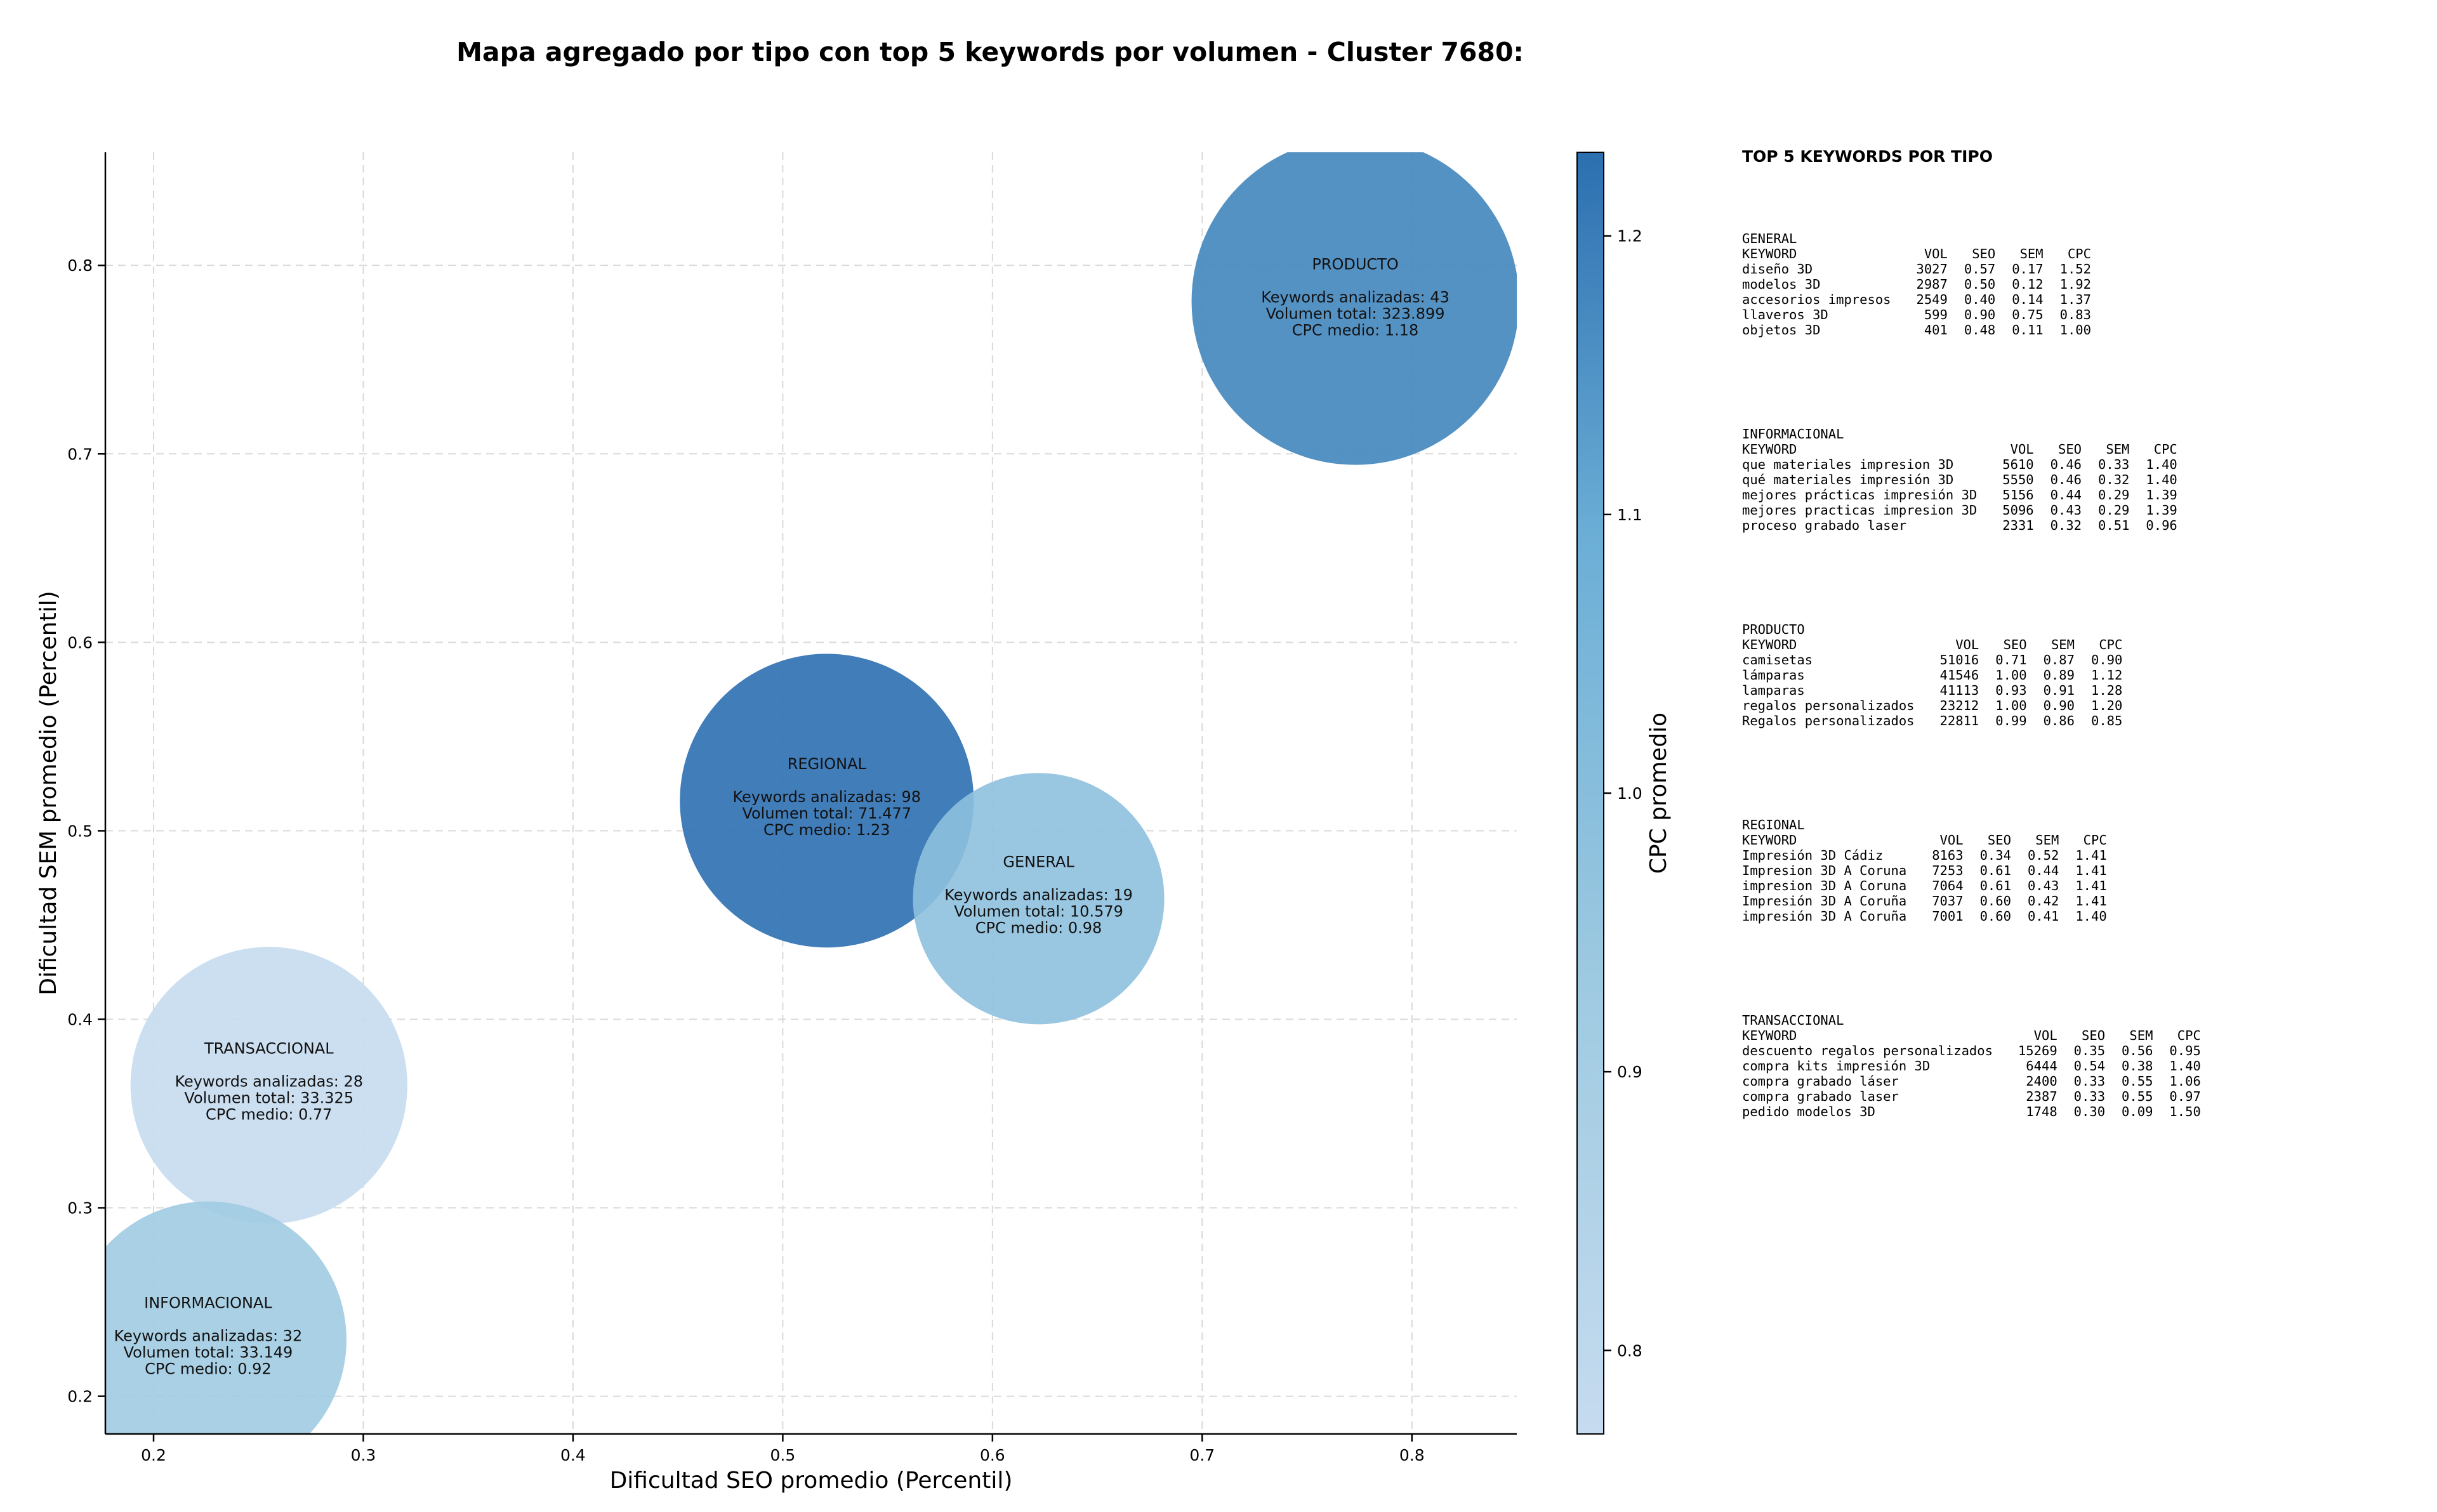 The image size is (2437, 1512). What do you see at coordinates (2041, 1066) in the screenshot?
I see `metric-cell: 6444` at bounding box center [2041, 1066].